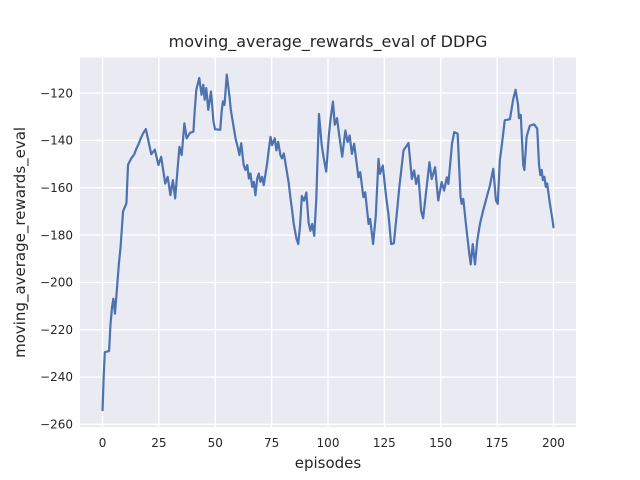 This screenshot has height=480, width=640. I want to click on y-tick-label: −180, so click(56, 235).